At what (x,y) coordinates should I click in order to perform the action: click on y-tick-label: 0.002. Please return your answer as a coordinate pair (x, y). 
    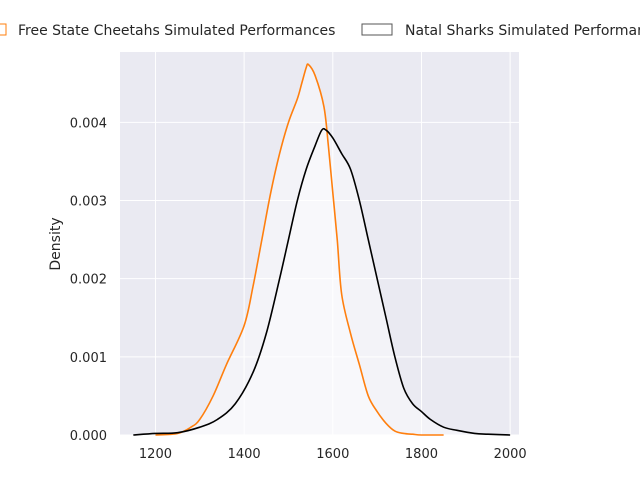
    Looking at the image, I should click on (88, 280).